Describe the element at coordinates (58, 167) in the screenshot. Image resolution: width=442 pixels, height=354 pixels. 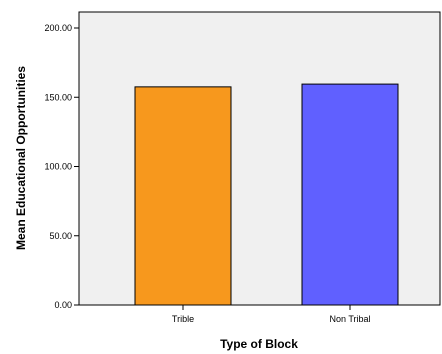
I see `y-tick-label: 100.00` at that location.